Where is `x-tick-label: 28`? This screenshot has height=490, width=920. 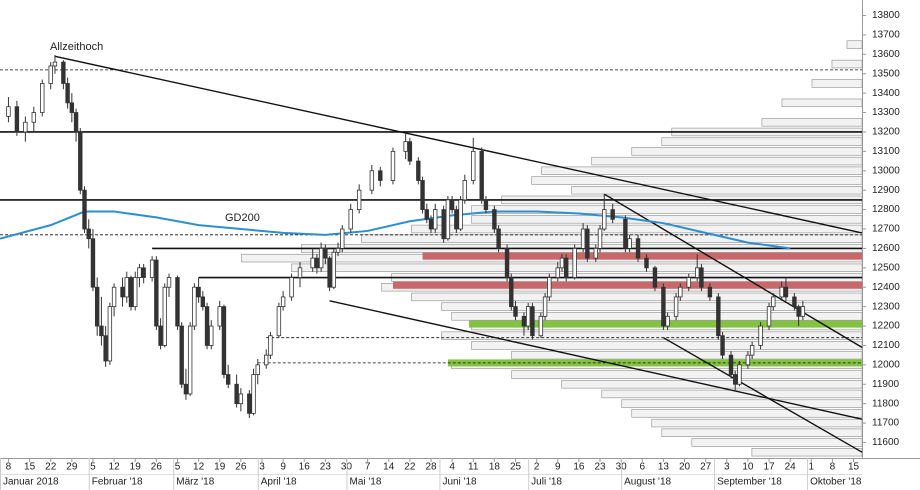
x-tick-label: 28 is located at coordinates (431, 467).